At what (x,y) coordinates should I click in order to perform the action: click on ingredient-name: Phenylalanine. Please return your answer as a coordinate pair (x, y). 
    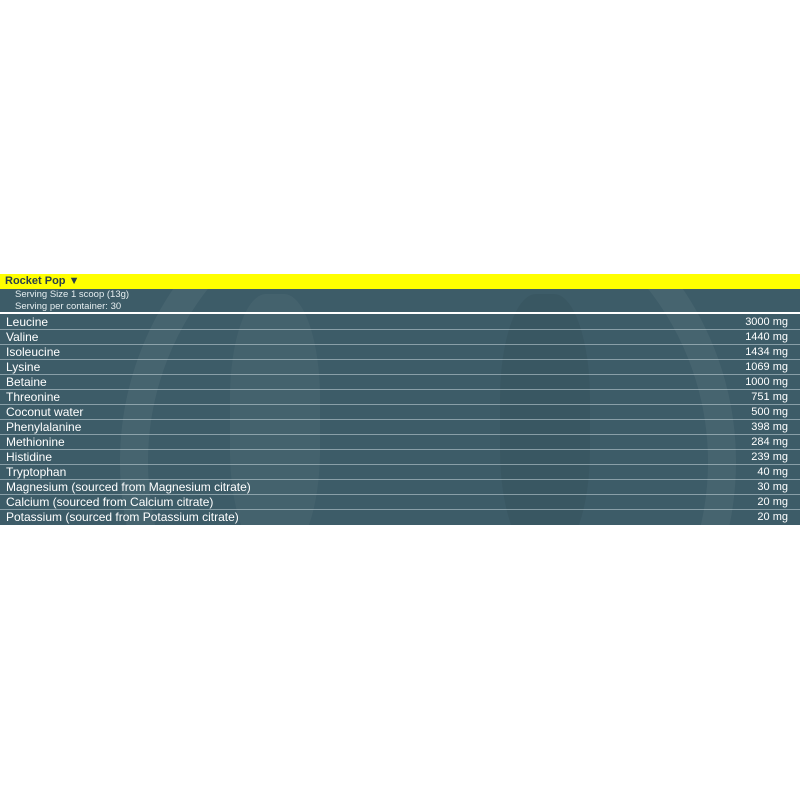
    Looking at the image, I should click on (44, 427).